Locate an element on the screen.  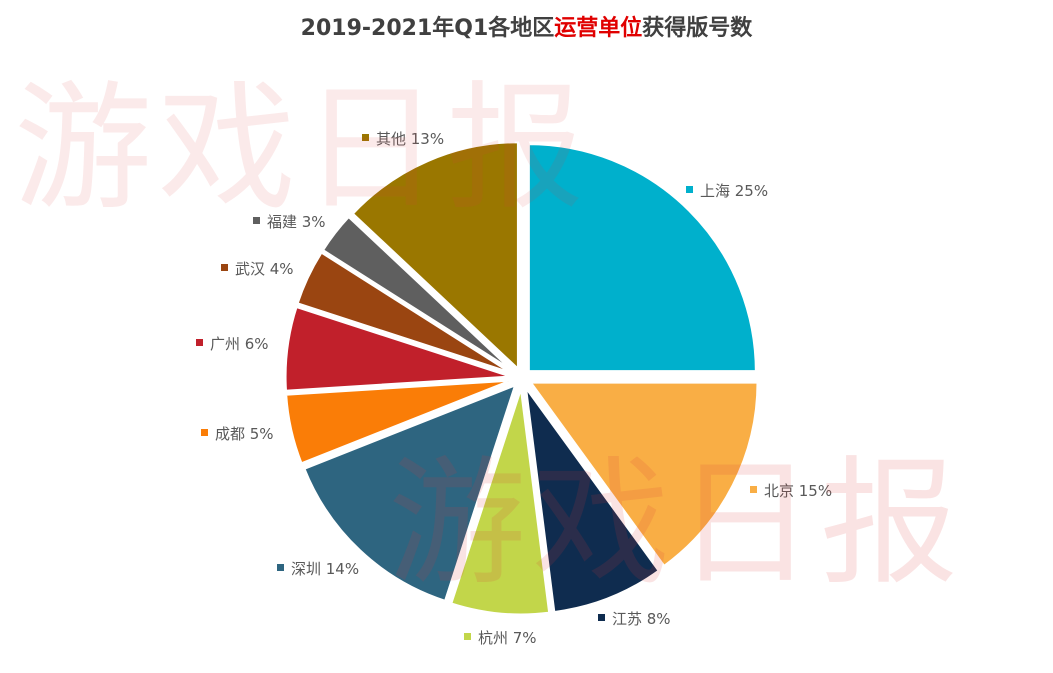
slice-label-3: 杭州 7% is located at coordinates (500, 638).